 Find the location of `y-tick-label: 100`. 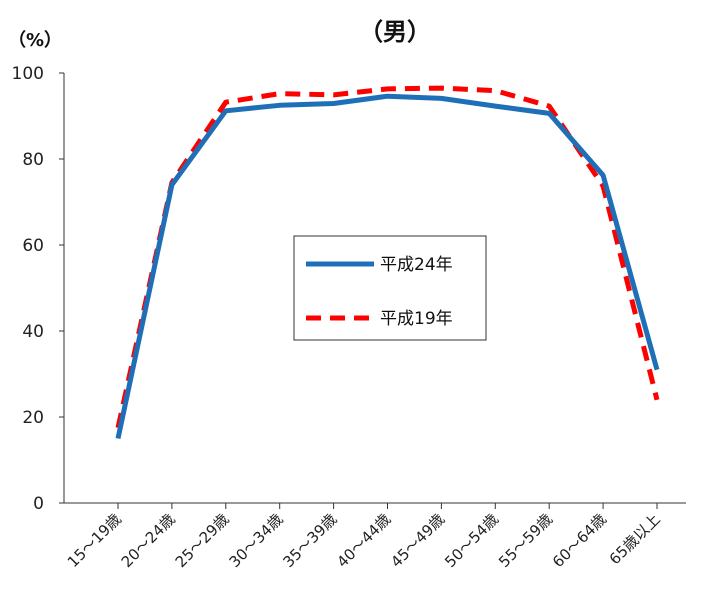

y-tick-label: 100 is located at coordinates (28, 74).